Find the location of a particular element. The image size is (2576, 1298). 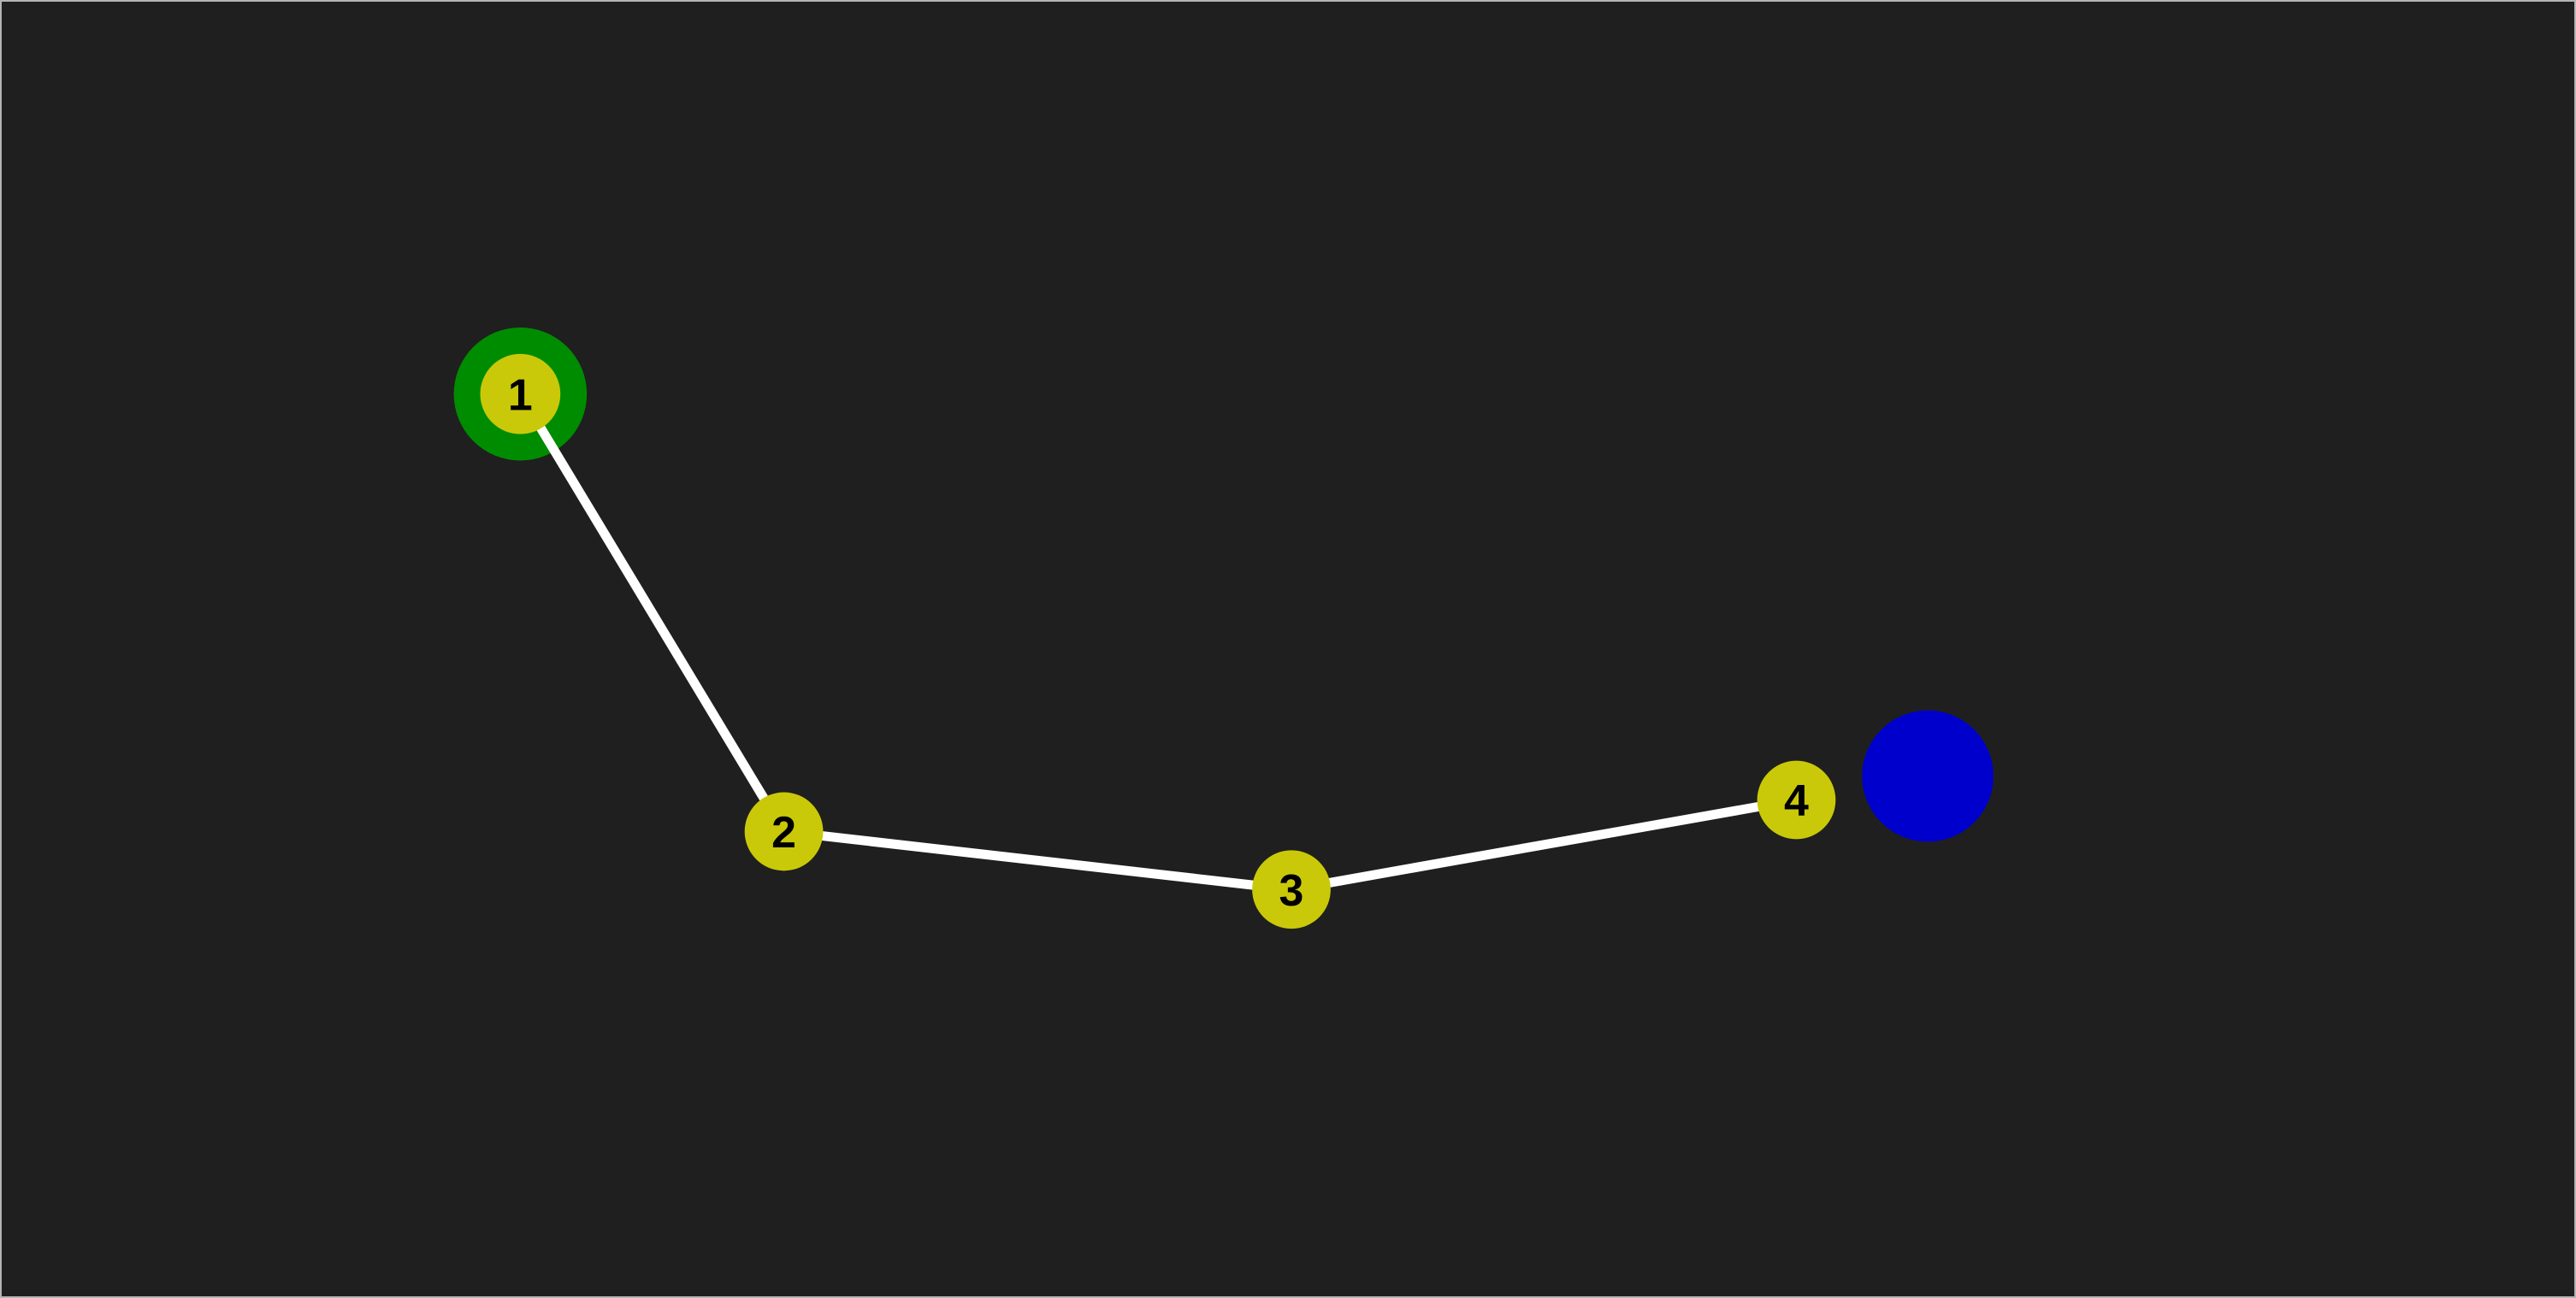

waypoint-label-1: 1 is located at coordinates (520, 394).